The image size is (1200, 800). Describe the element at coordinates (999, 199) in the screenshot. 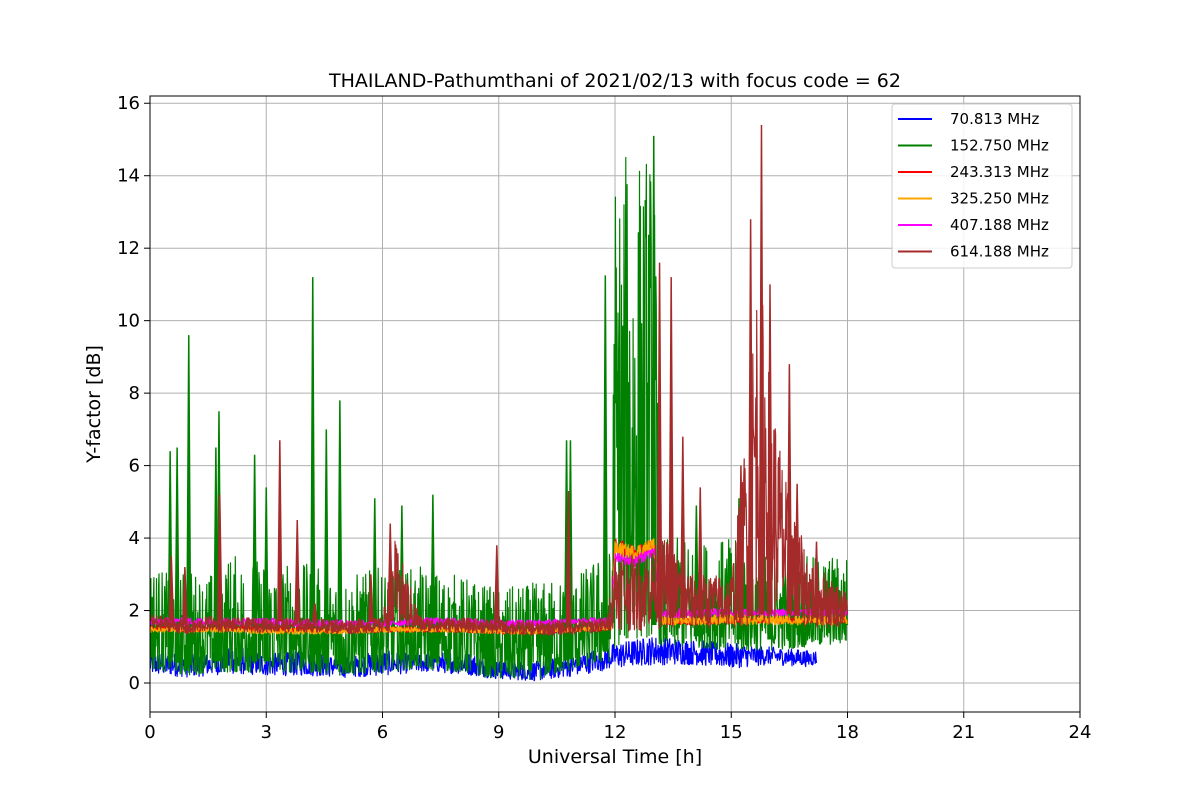

I see `legend-label: 325.250 MHz` at that location.